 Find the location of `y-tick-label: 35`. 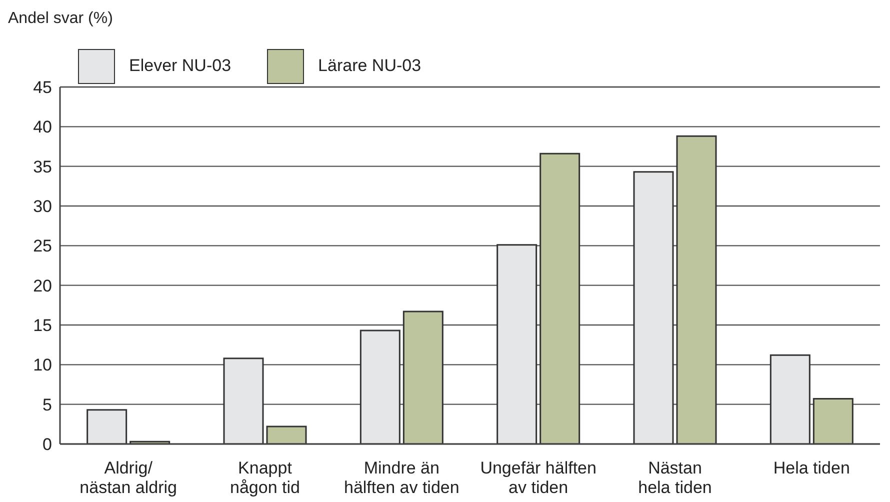

y-tick-label: 35 is located at coordinates (42, 166).